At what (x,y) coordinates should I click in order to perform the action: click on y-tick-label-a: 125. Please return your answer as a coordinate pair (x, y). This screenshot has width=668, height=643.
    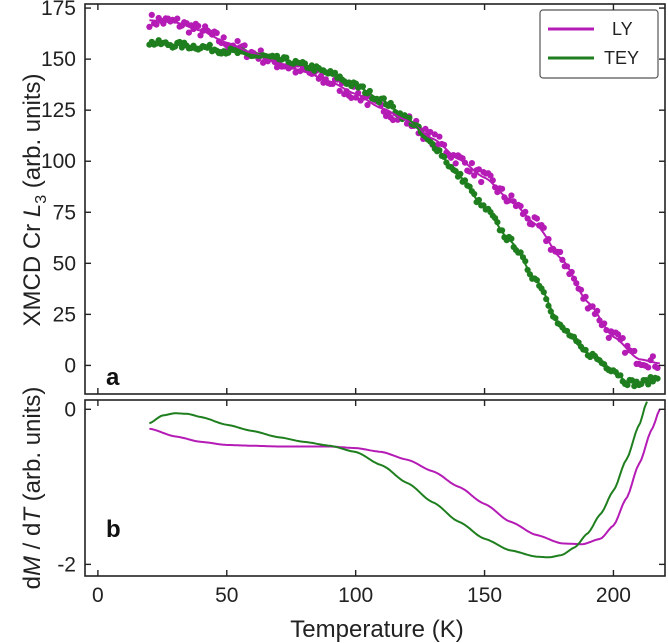
    Looking at the image, I should click on (58, 110).